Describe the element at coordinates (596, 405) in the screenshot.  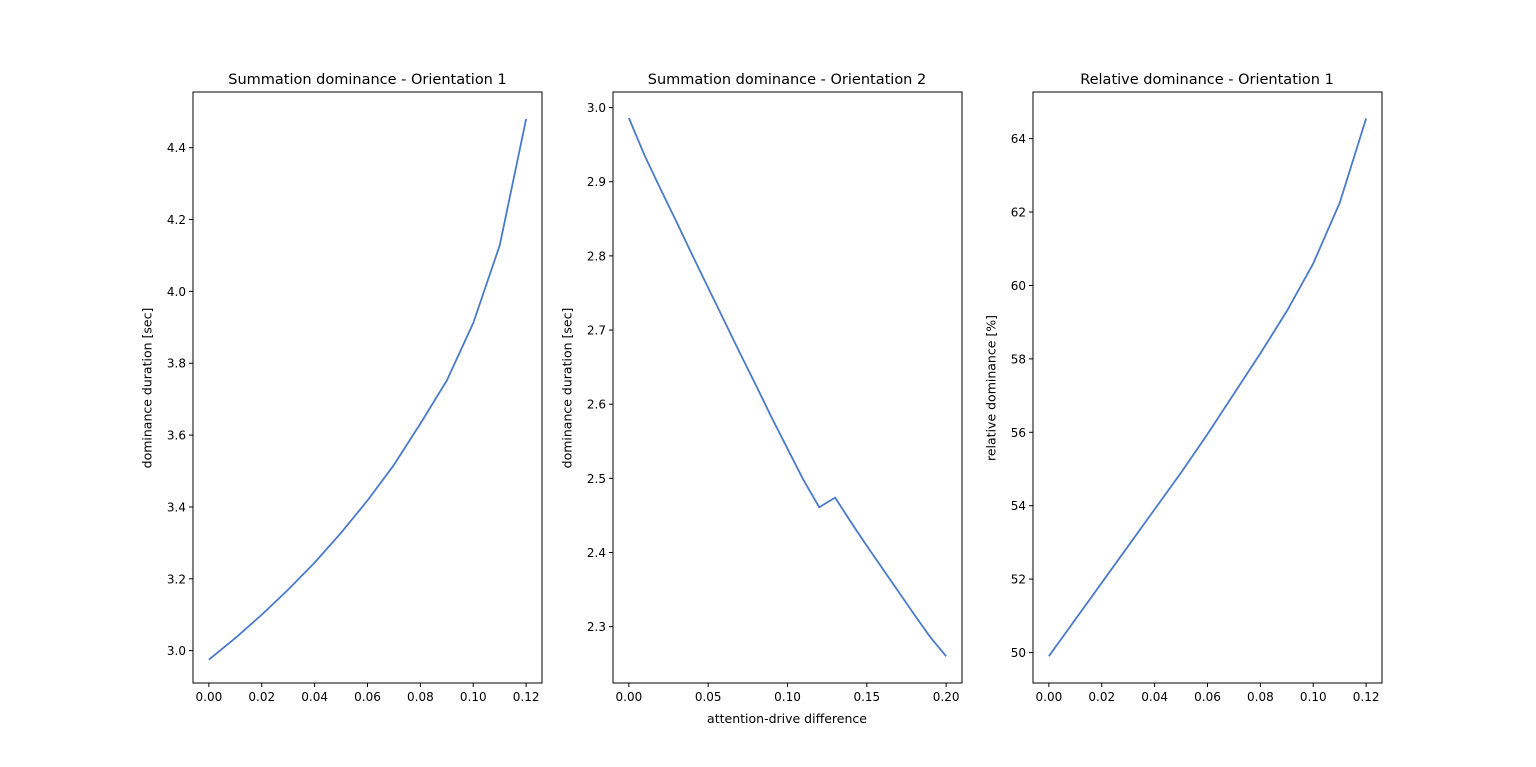
I see `panel-2-ytick-label: 2.6` at that location.